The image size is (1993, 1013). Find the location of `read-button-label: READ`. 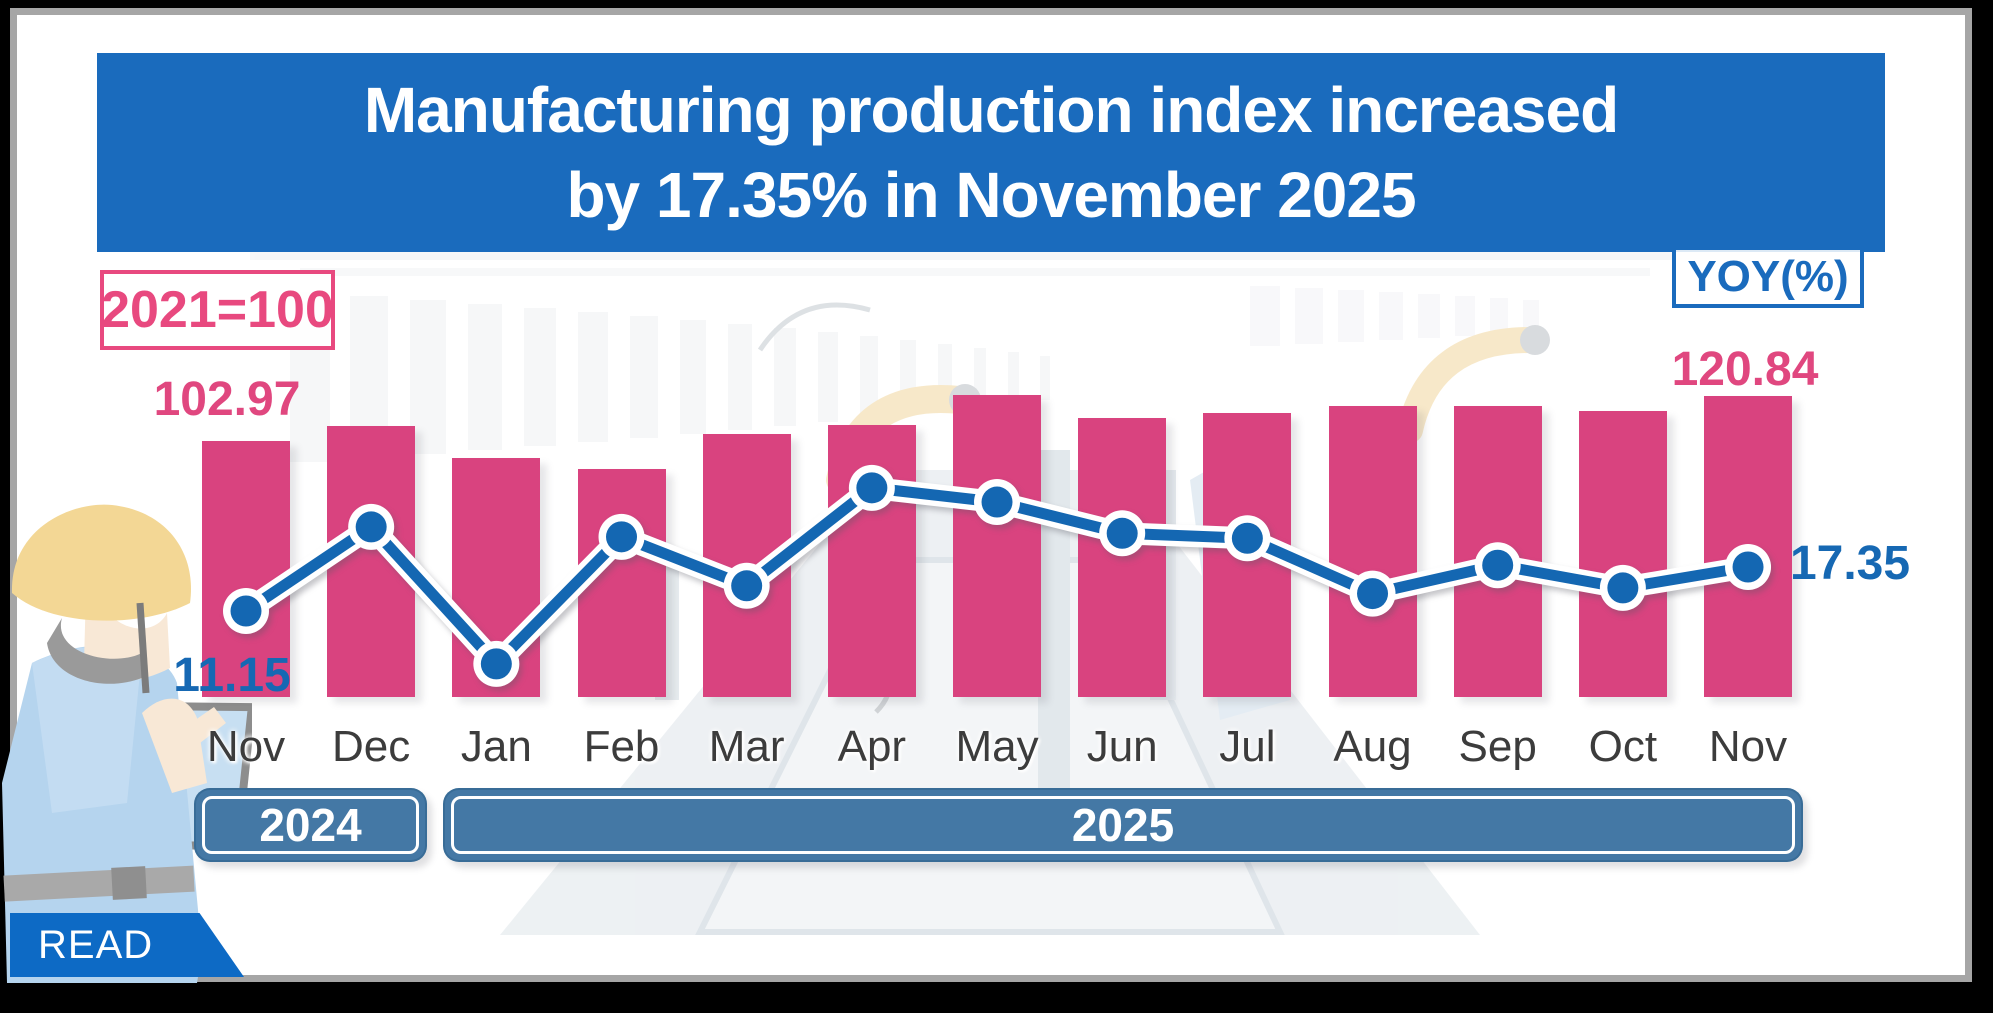

read-button-label: READ is located at coordinates (96, 944).